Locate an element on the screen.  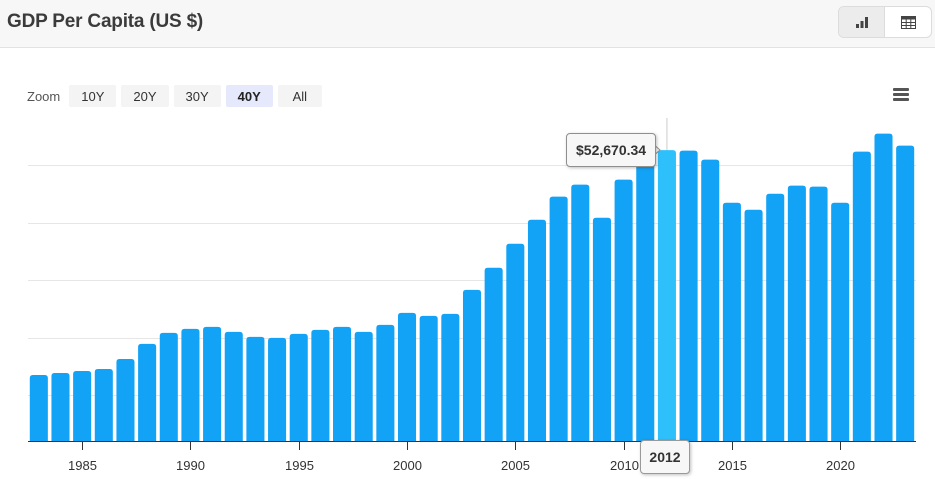
bar-1989 is located at coordinates (168, 386).